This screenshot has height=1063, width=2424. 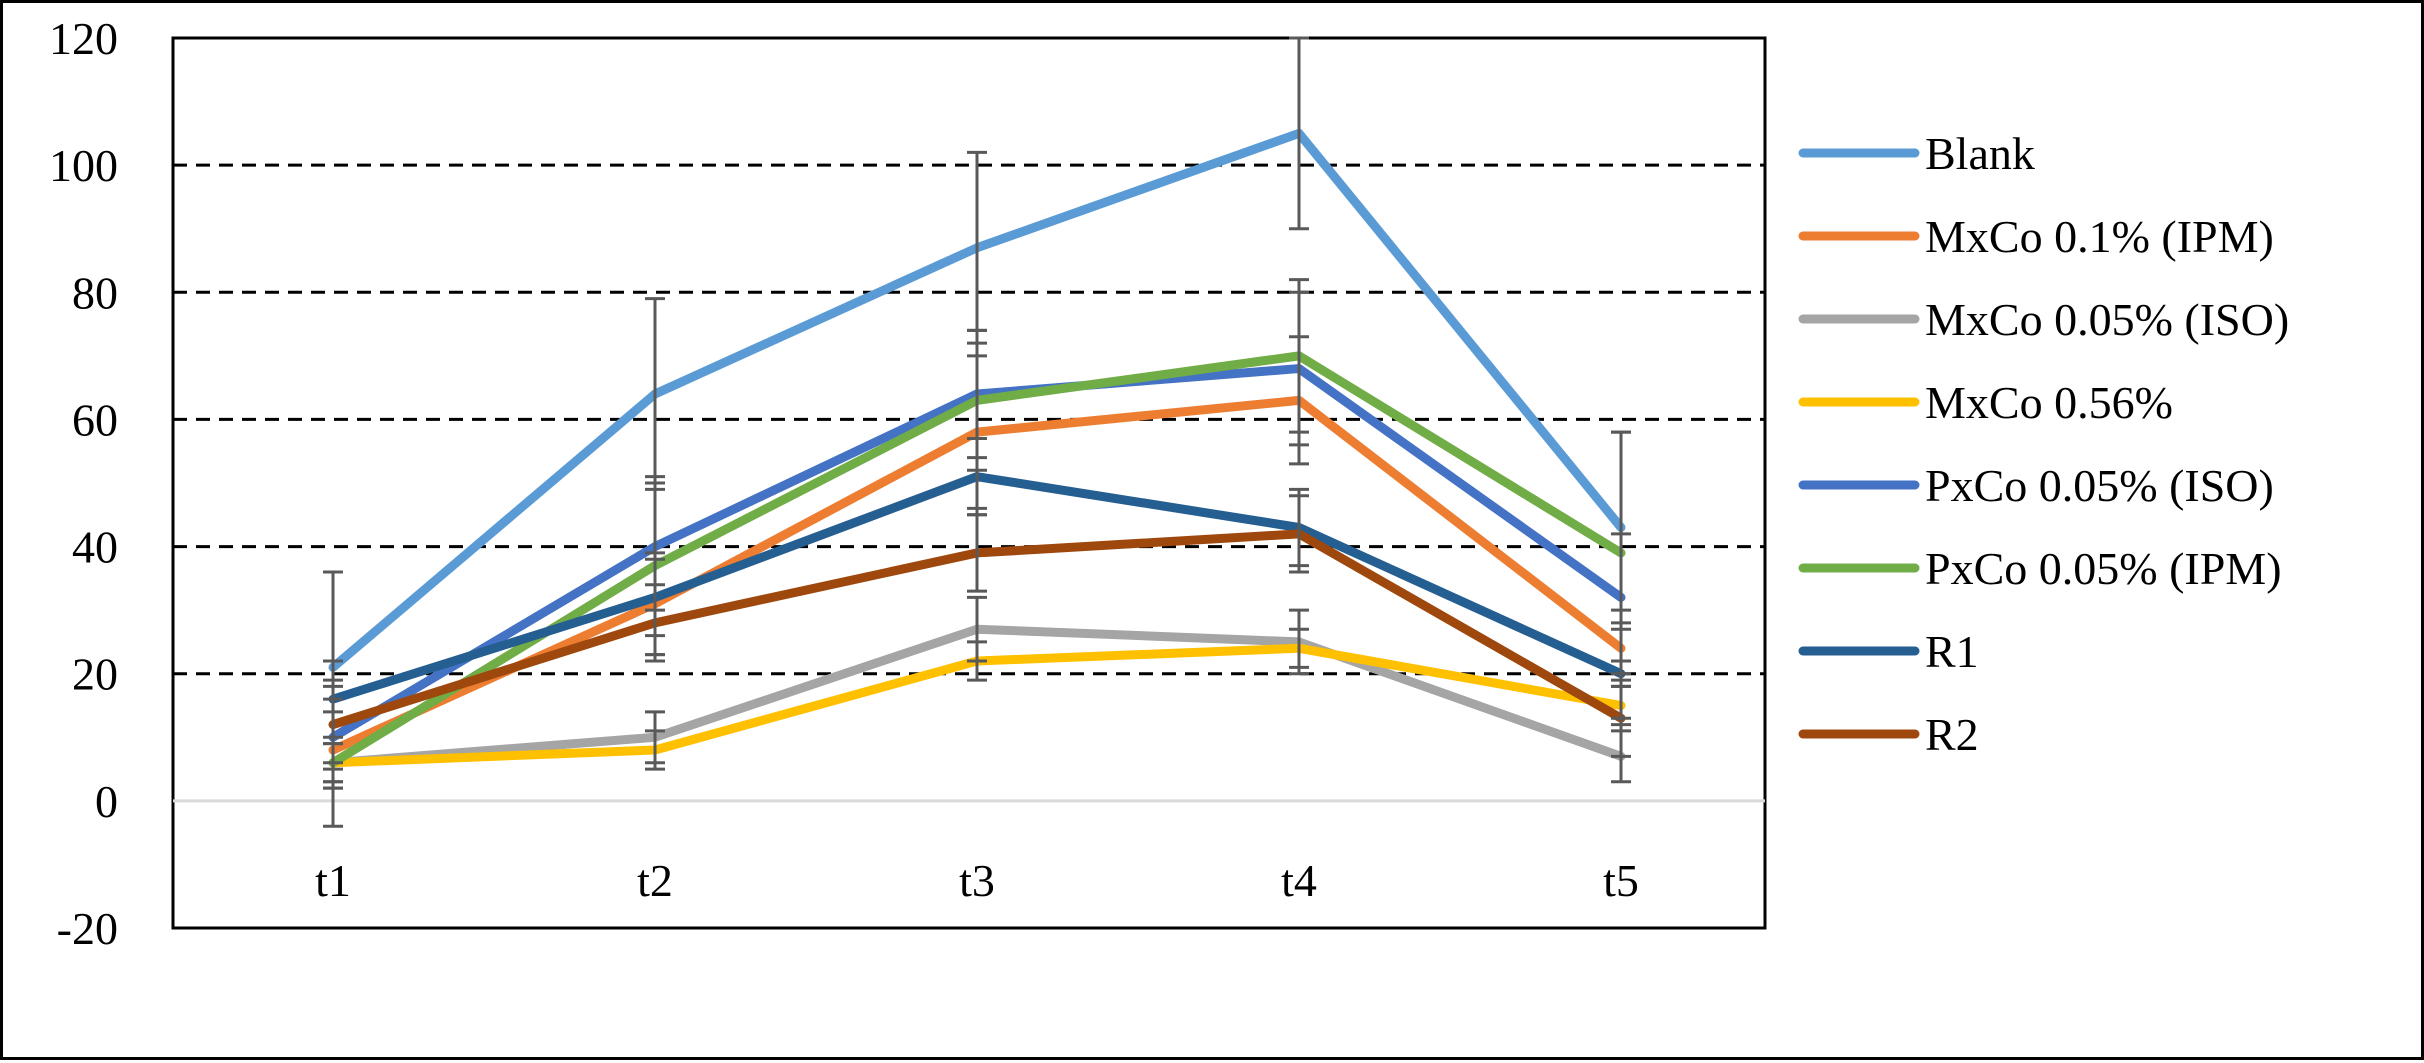 I want to click on legend-entry: PxCo 0.05% (ISO), so click(x=2036, y=485).